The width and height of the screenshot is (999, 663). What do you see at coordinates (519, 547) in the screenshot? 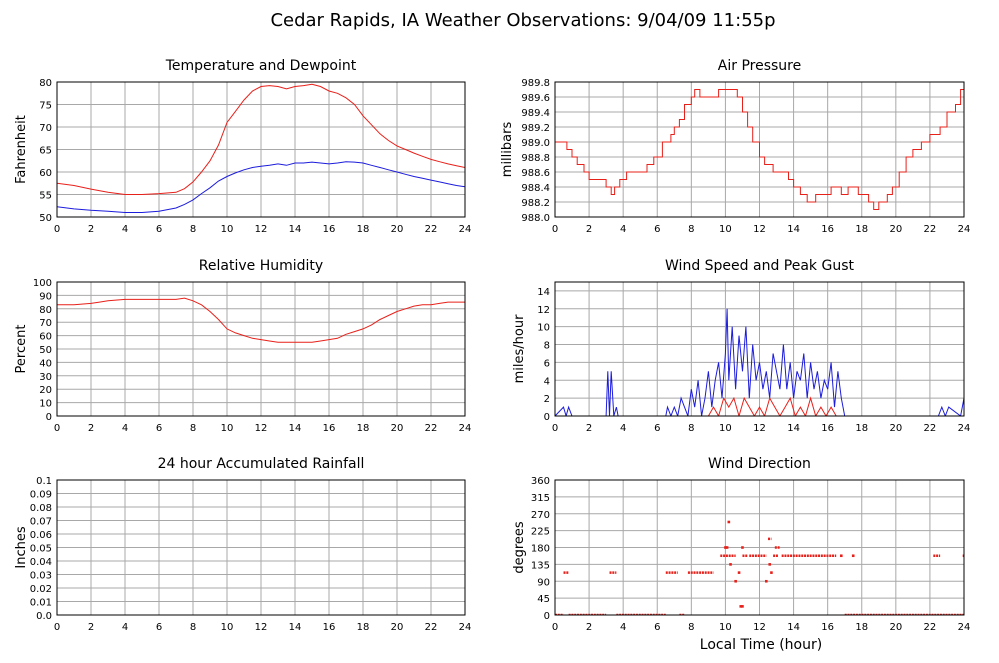
I see `y-axis-label: degrees` at bounding box center [519, 547].